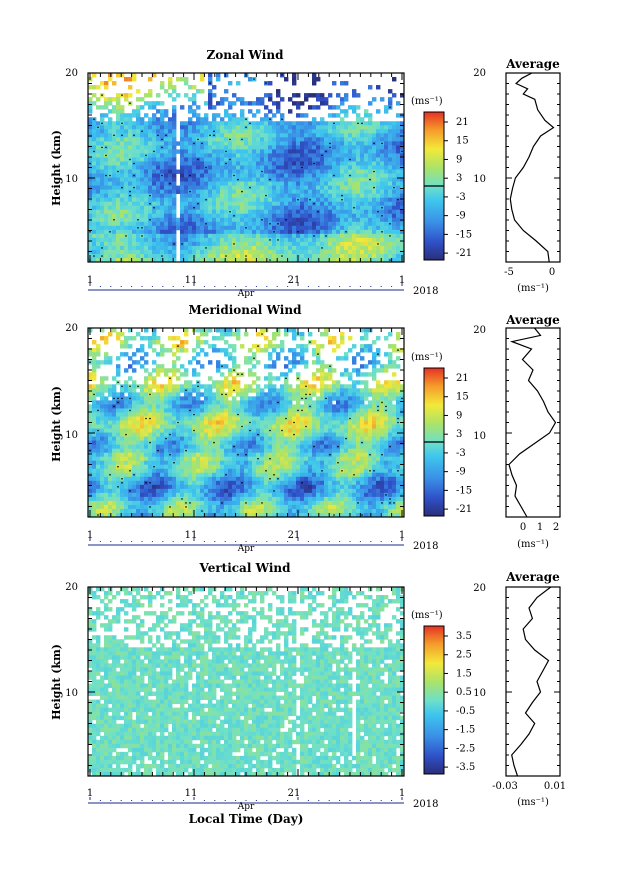  What do you see at coordinates (464, 636) in the screenshot?
I see `colorbar-tick-label: 3.5` at bounding box center [464, 636].